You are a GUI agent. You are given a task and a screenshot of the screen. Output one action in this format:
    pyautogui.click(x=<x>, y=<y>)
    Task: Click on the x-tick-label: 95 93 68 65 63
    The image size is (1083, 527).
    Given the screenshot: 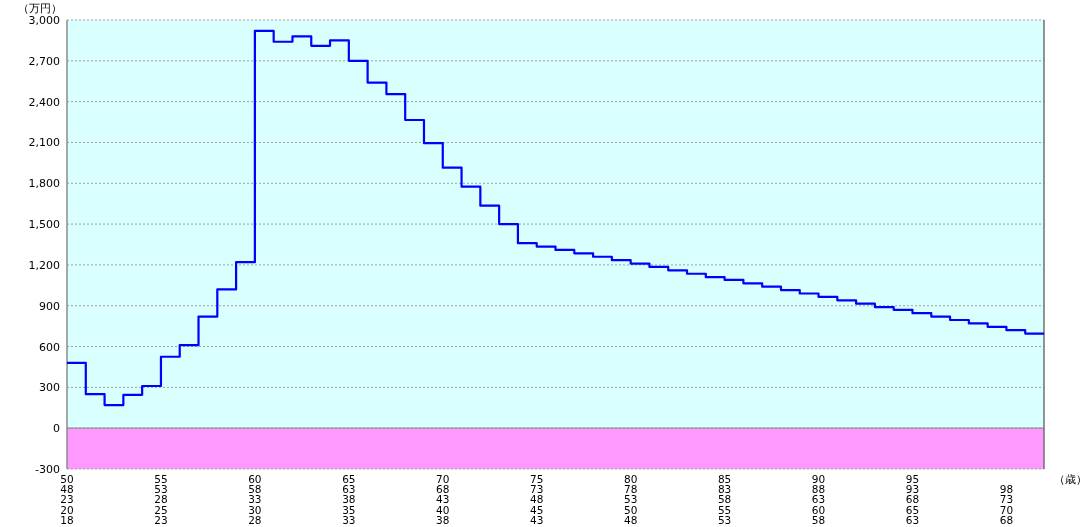 What is the action you would take?
    pyautogui.click(x=912, y=499)
    